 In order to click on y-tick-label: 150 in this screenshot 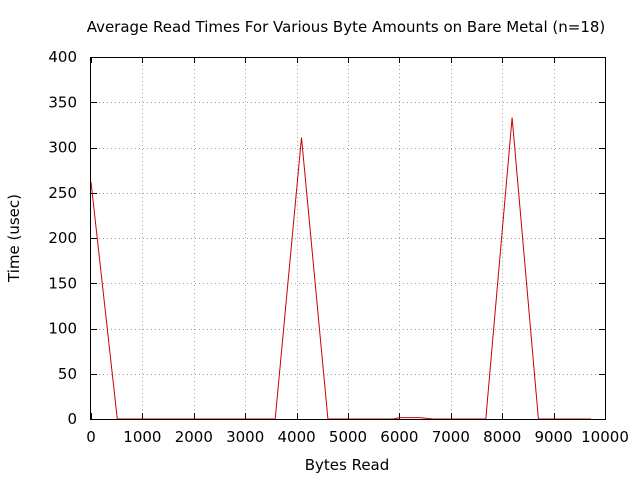, I will do `click(62, 283)`.